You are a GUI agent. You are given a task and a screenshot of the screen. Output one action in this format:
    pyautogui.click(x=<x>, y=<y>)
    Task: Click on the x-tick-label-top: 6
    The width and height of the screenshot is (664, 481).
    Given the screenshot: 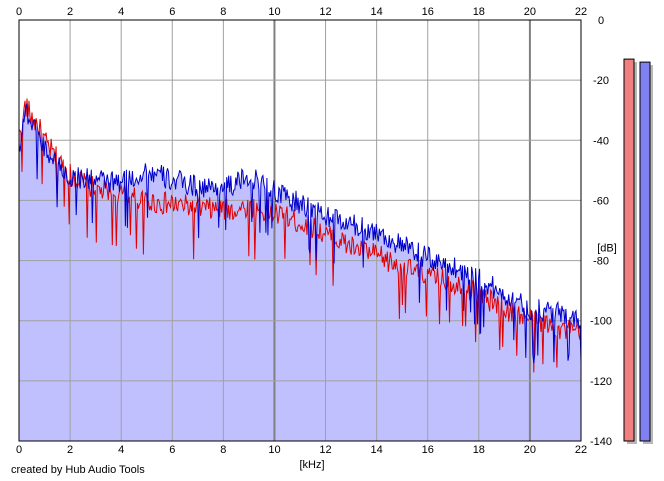 What is the action you would take?
    pyautogui.click(x=172, y=12)
    